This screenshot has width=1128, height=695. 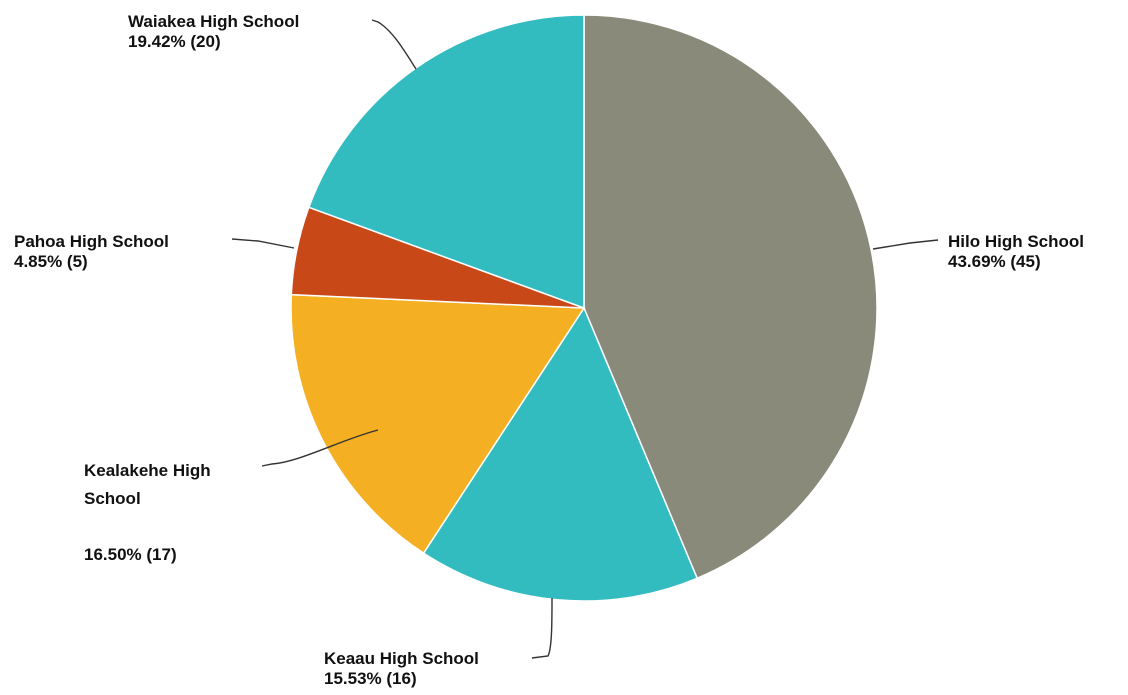 What do you see at coordinates (542, 628) in the screenshot?
I see `leader-line-keaau-high-school` at bounding box center [542, 628].